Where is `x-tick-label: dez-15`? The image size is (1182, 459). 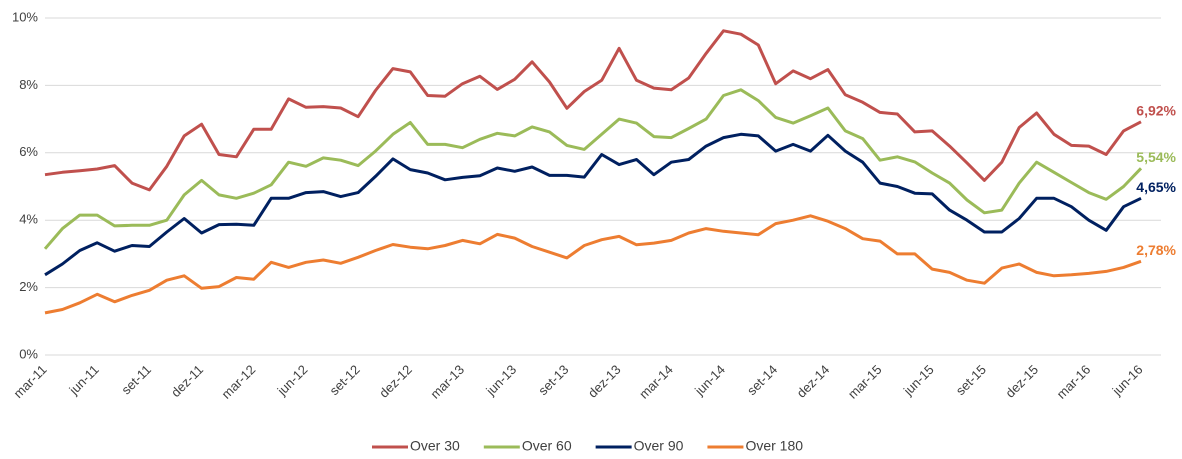
x-tick-label: dez-15 is located at coordinates (1021, 381).